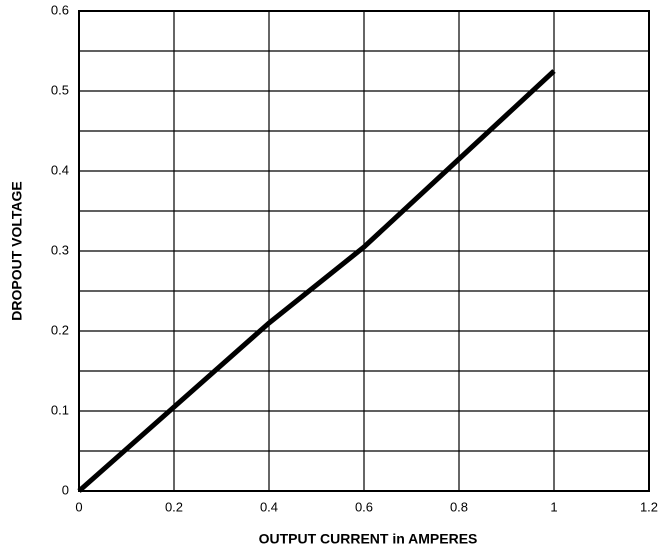 Image resolution: width=665 pixels, height=553 pixels. Describe the element at coordinates (60, 409) in the screenshot. I see `y-tick-label: 0.1` at that location.